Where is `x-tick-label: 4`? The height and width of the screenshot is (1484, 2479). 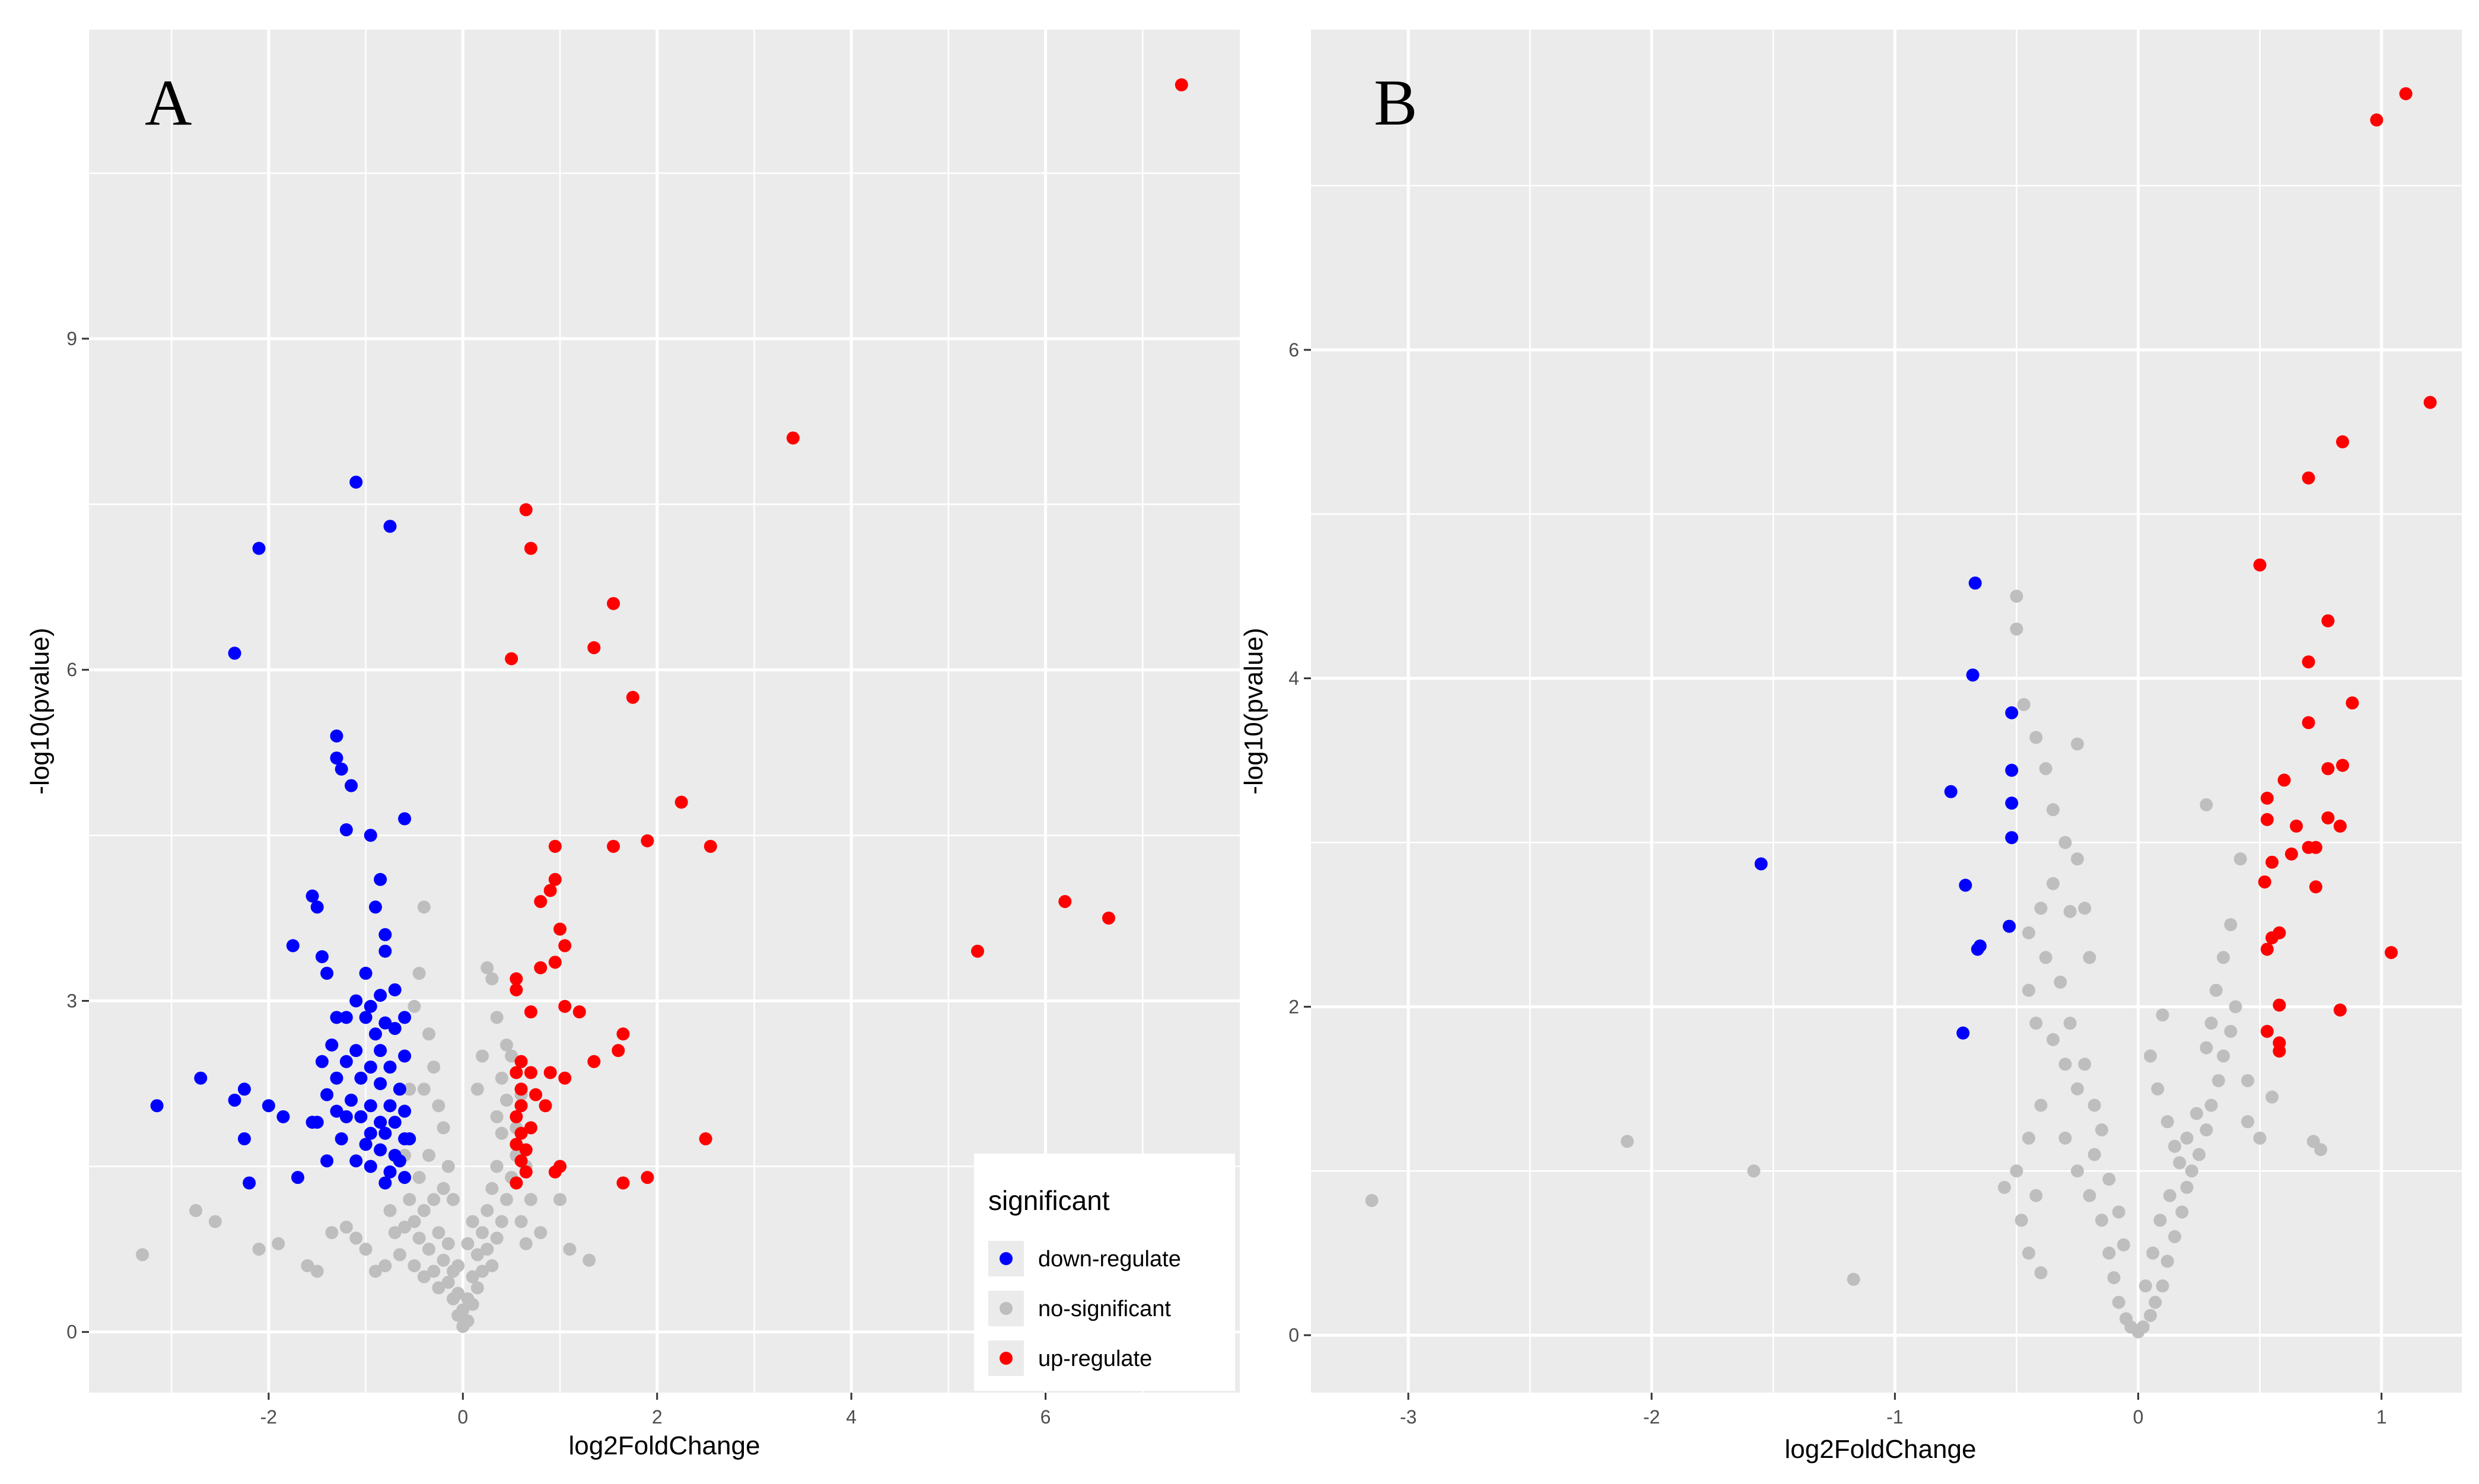 x-tick-label: 4 is located at coordinates (851, 1417).